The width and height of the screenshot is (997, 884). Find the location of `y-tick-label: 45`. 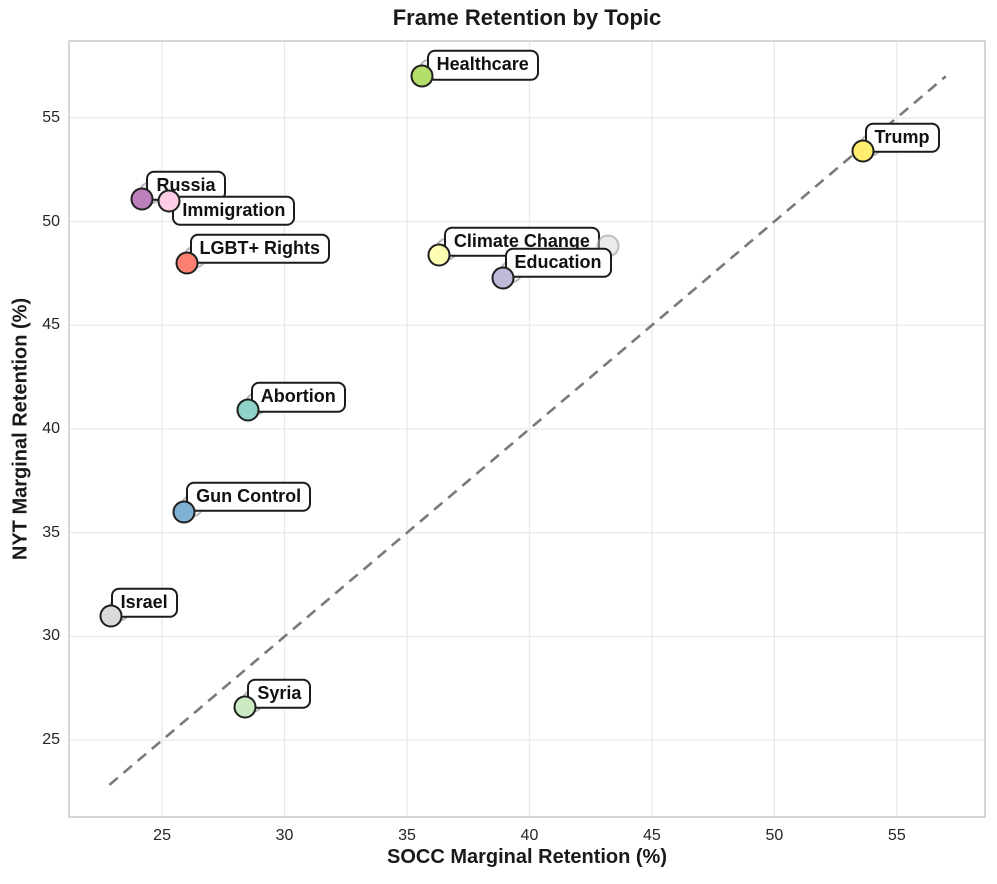

y-tick-label: 45 is located at coordinates (51, 325).